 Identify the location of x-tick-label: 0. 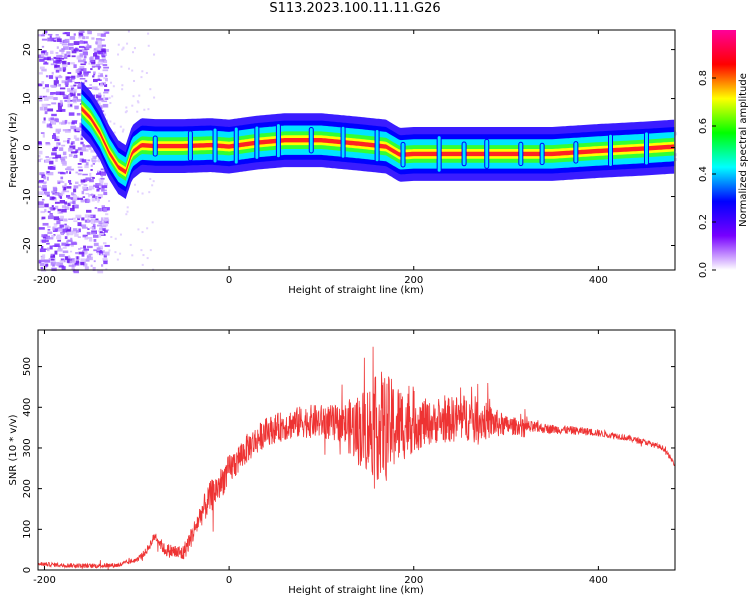
(229, 280).